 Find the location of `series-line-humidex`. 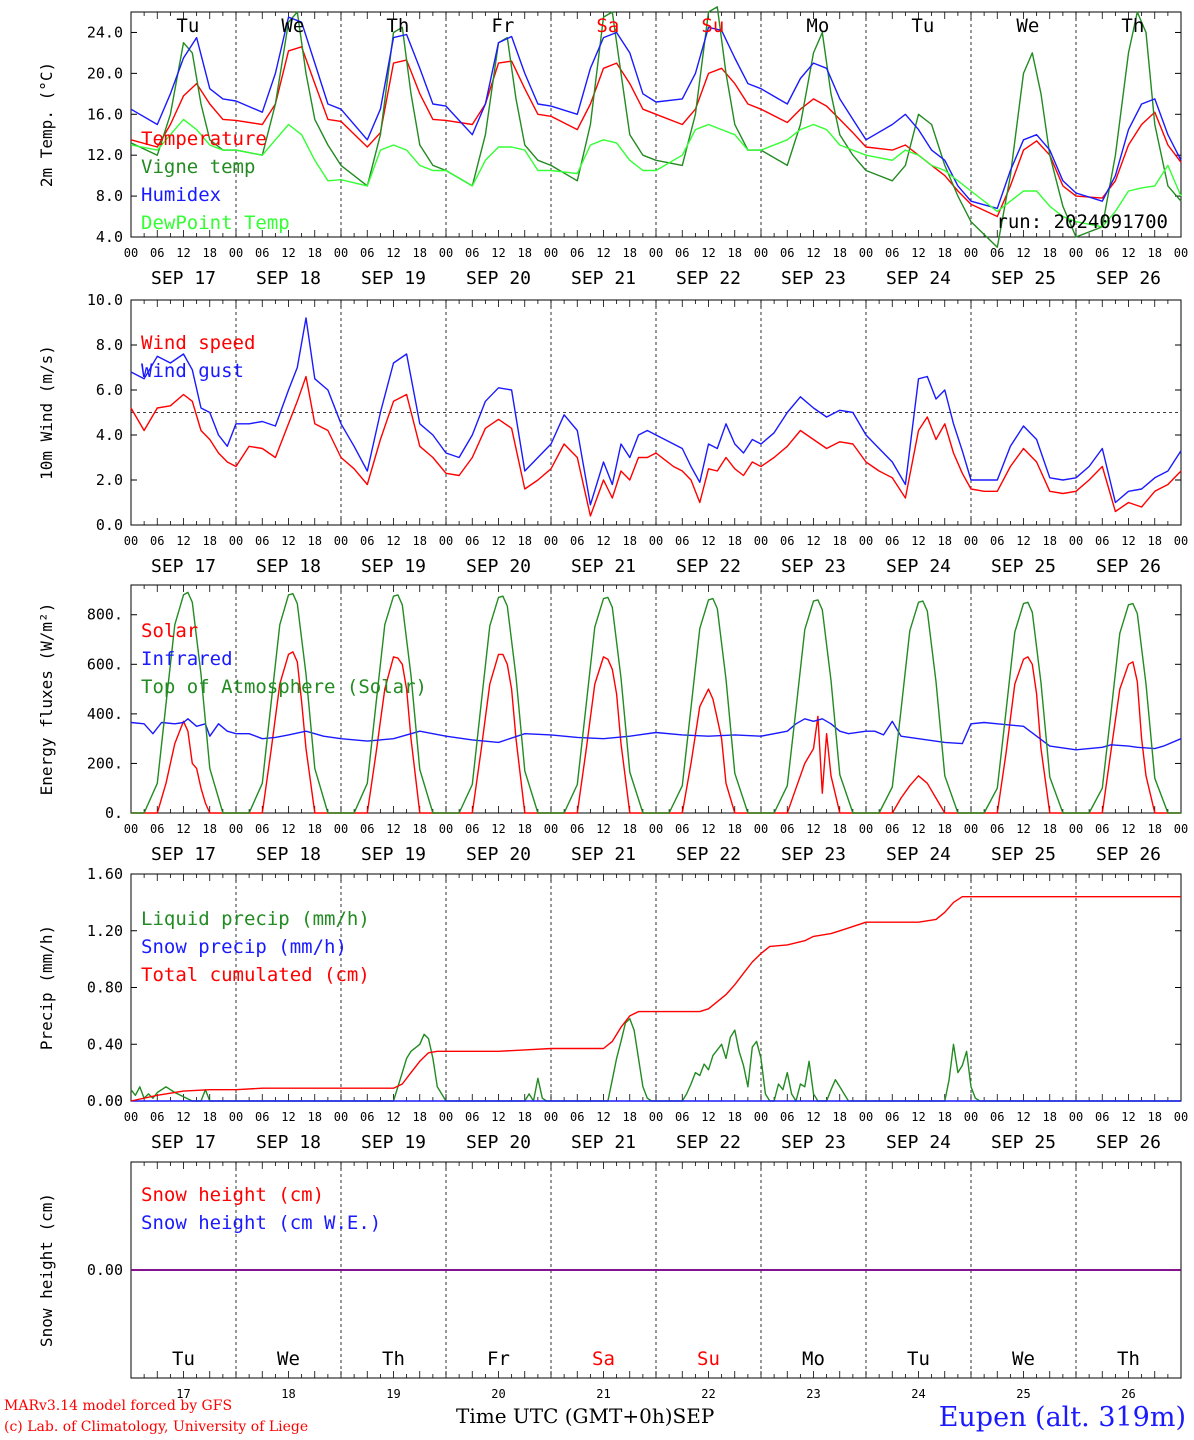

series-line-humidex is located at coordinates (656, 113).